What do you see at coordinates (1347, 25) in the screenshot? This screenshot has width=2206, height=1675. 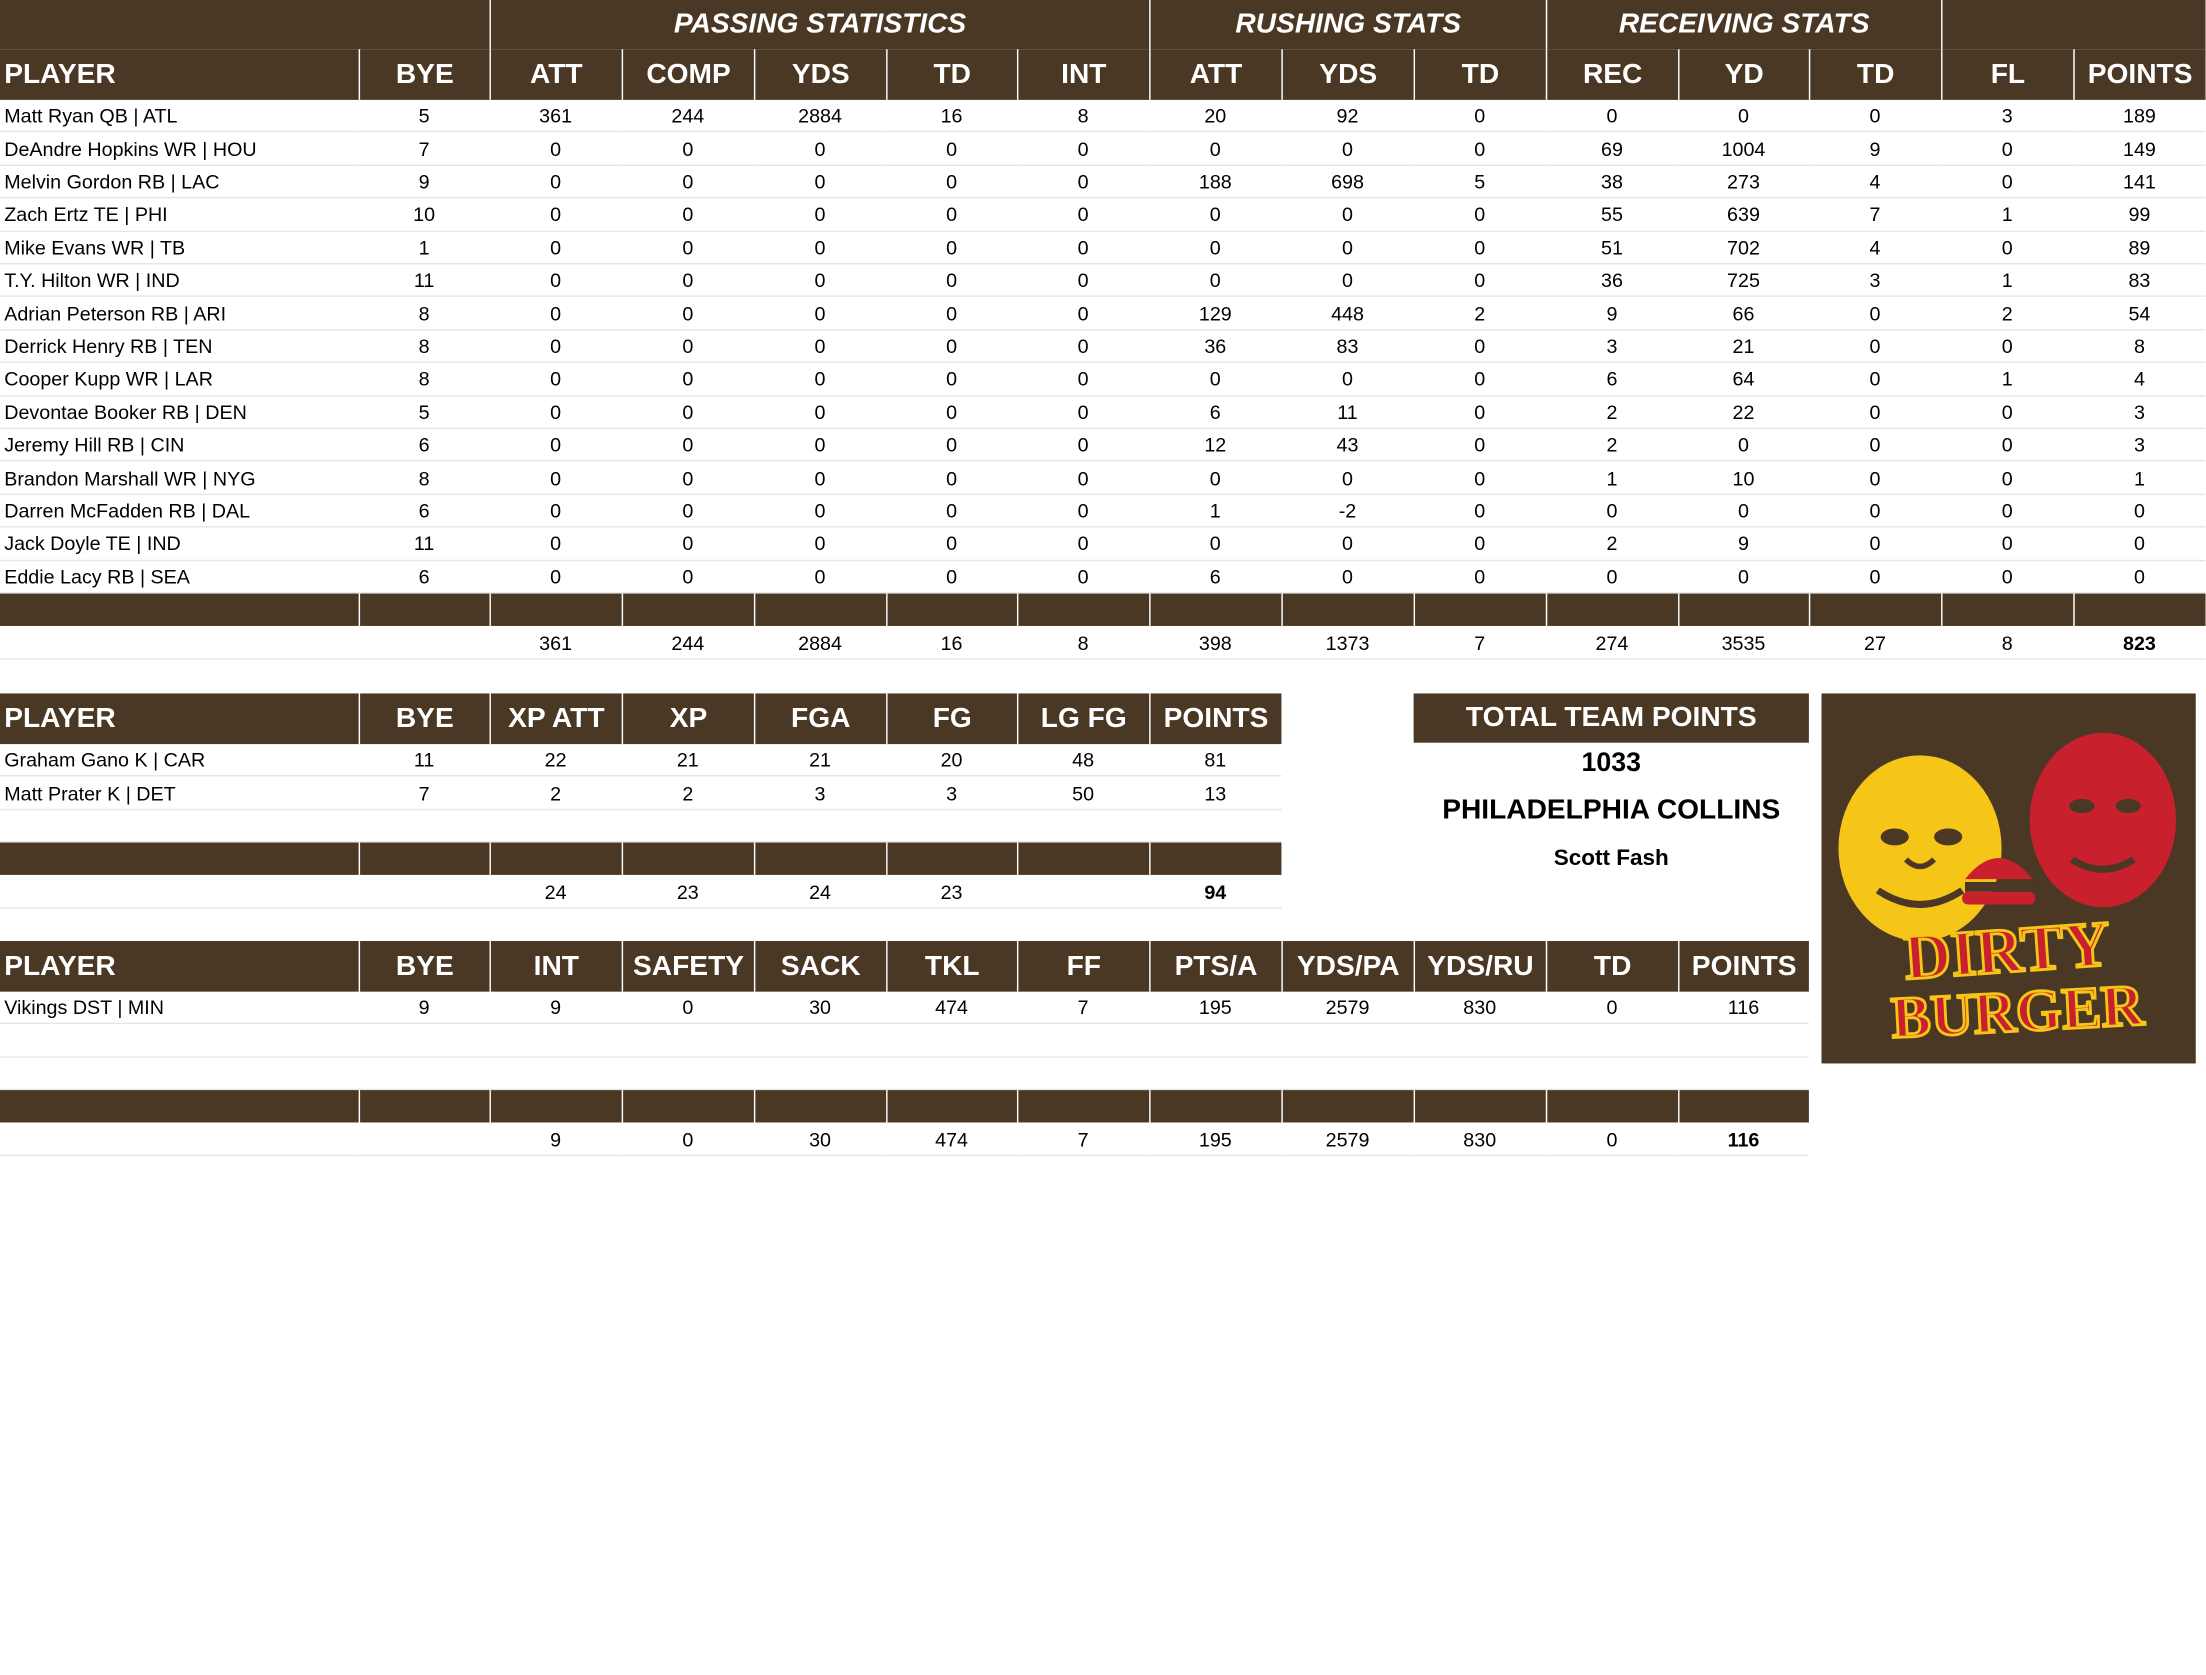 I see `group-header-1: RUSHING STATS` at bounding box center [1347, 25].